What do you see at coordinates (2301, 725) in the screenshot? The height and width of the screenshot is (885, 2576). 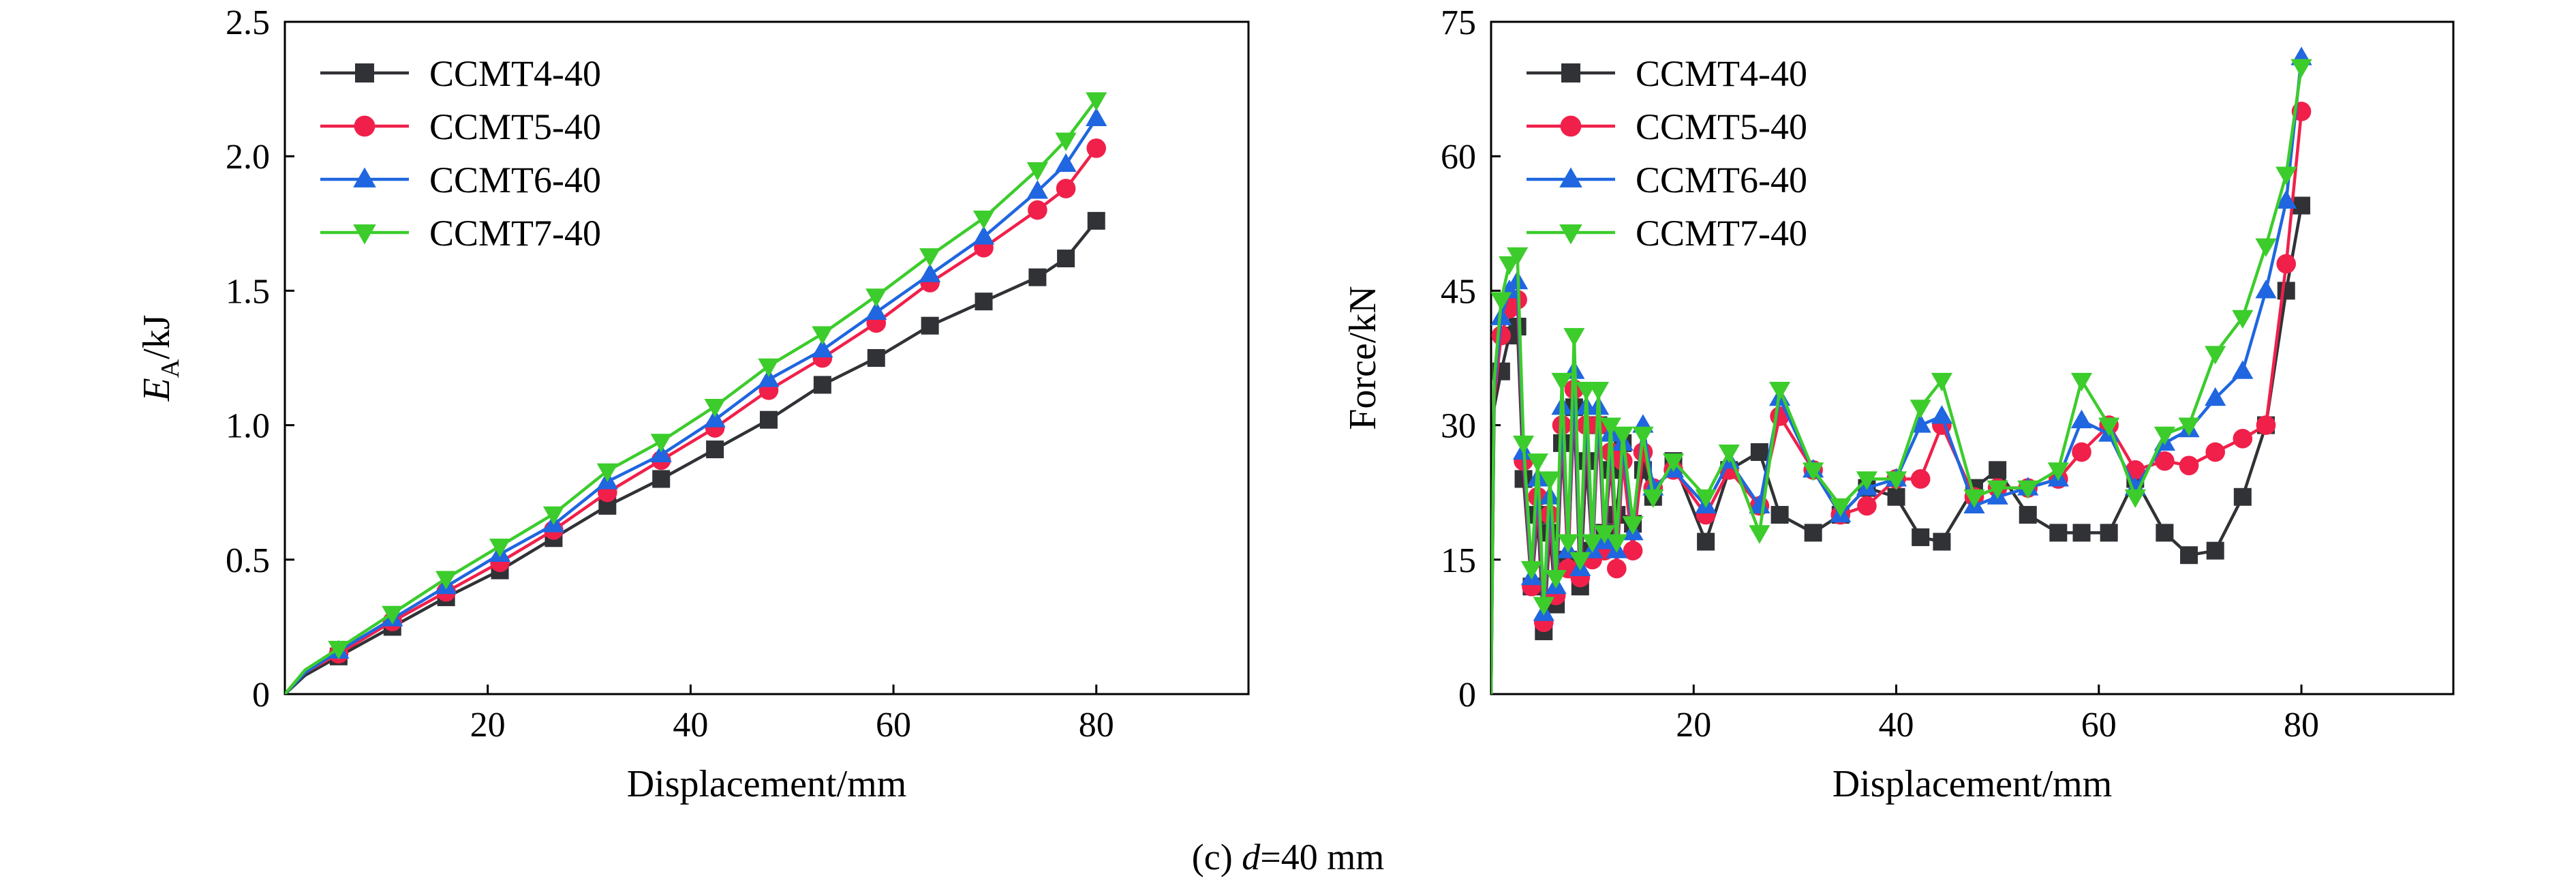 I see `force-xtick-label: 80` at bounding box center [2301, 725].